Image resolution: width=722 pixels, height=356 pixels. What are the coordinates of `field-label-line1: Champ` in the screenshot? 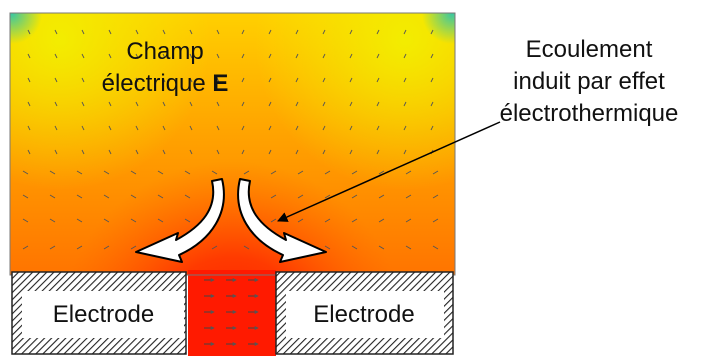 It's located at (165, 51).